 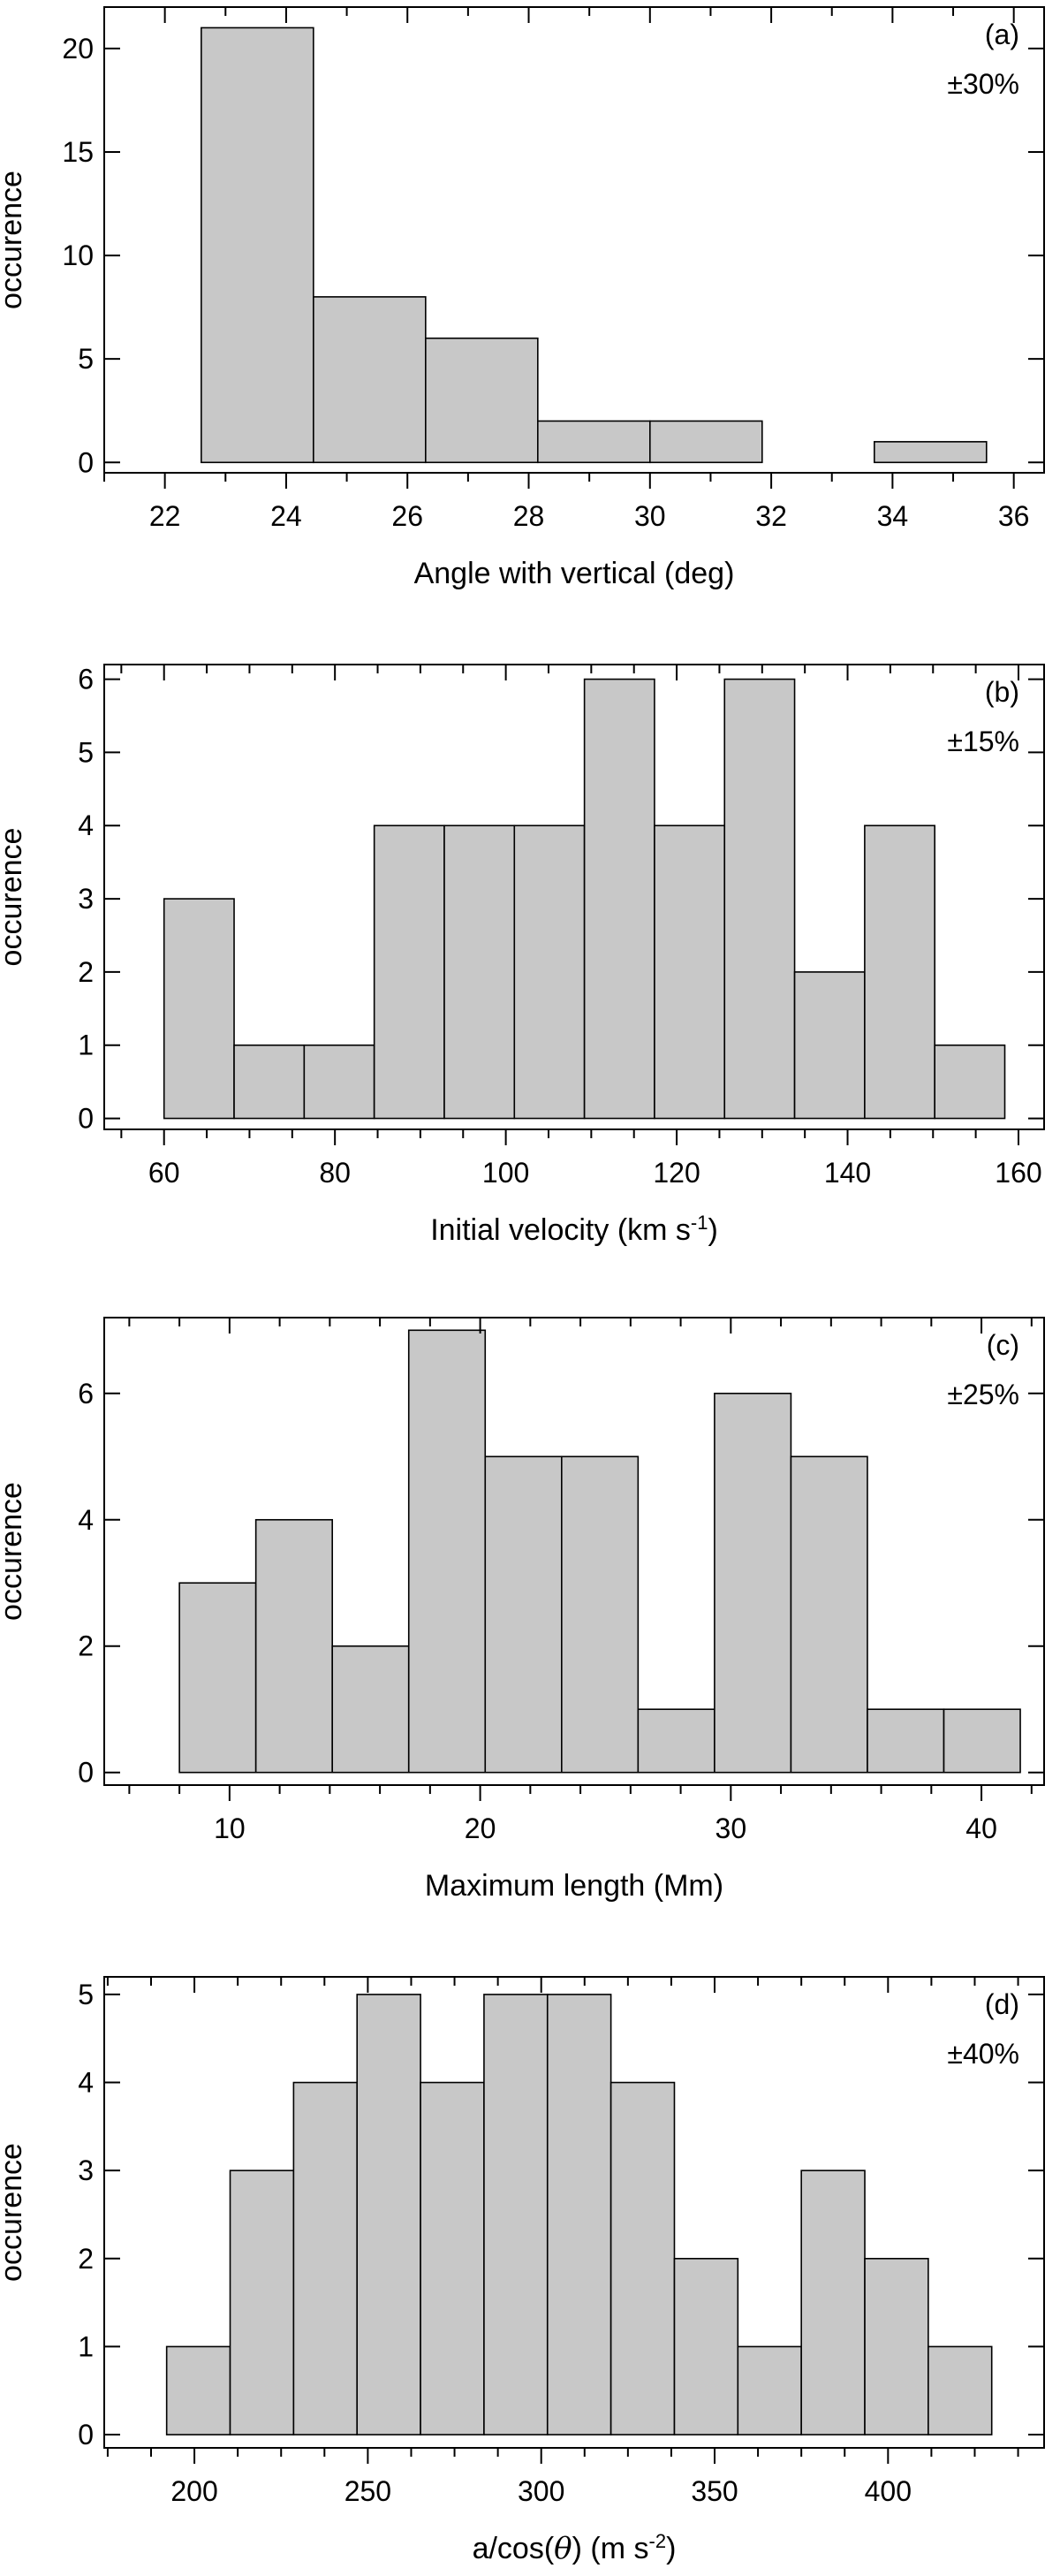 I want to click on x-tick-label: 200, so click(x=193, y=2491).